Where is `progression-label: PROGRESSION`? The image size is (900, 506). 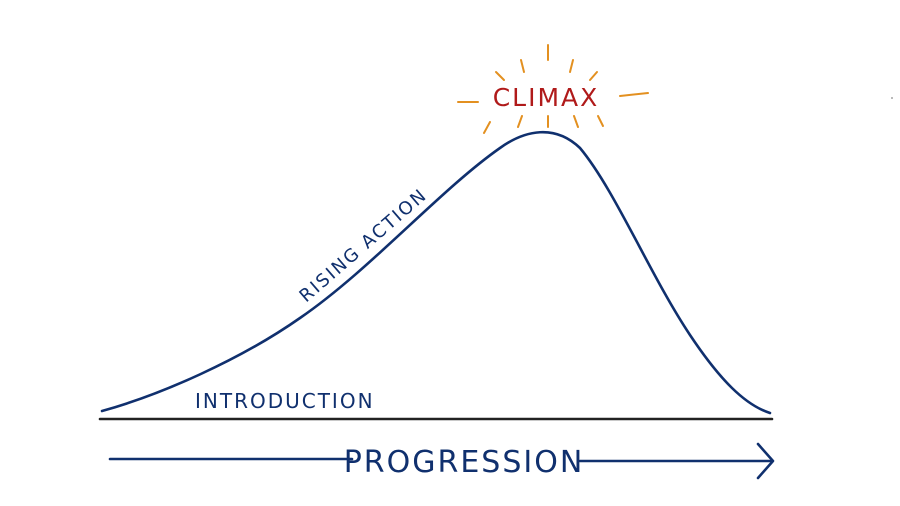
progression-label: PROGRESSION is located at coordinates (464, 462).